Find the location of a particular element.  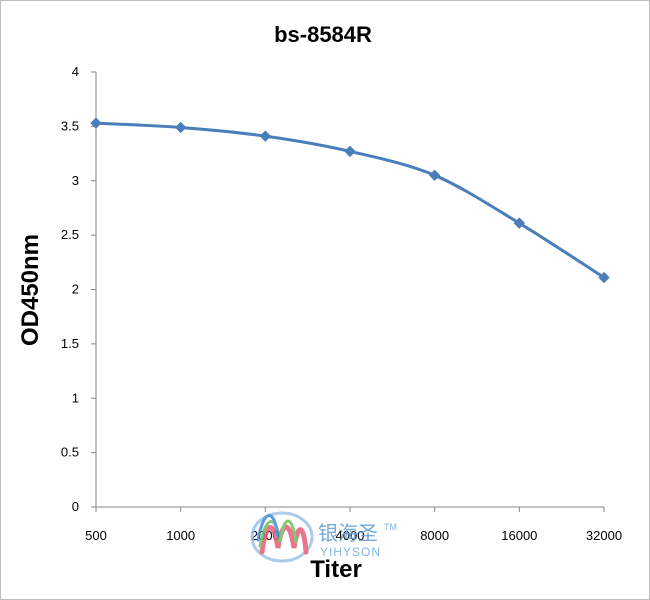

y-axis is located at coordinates (94, 289).